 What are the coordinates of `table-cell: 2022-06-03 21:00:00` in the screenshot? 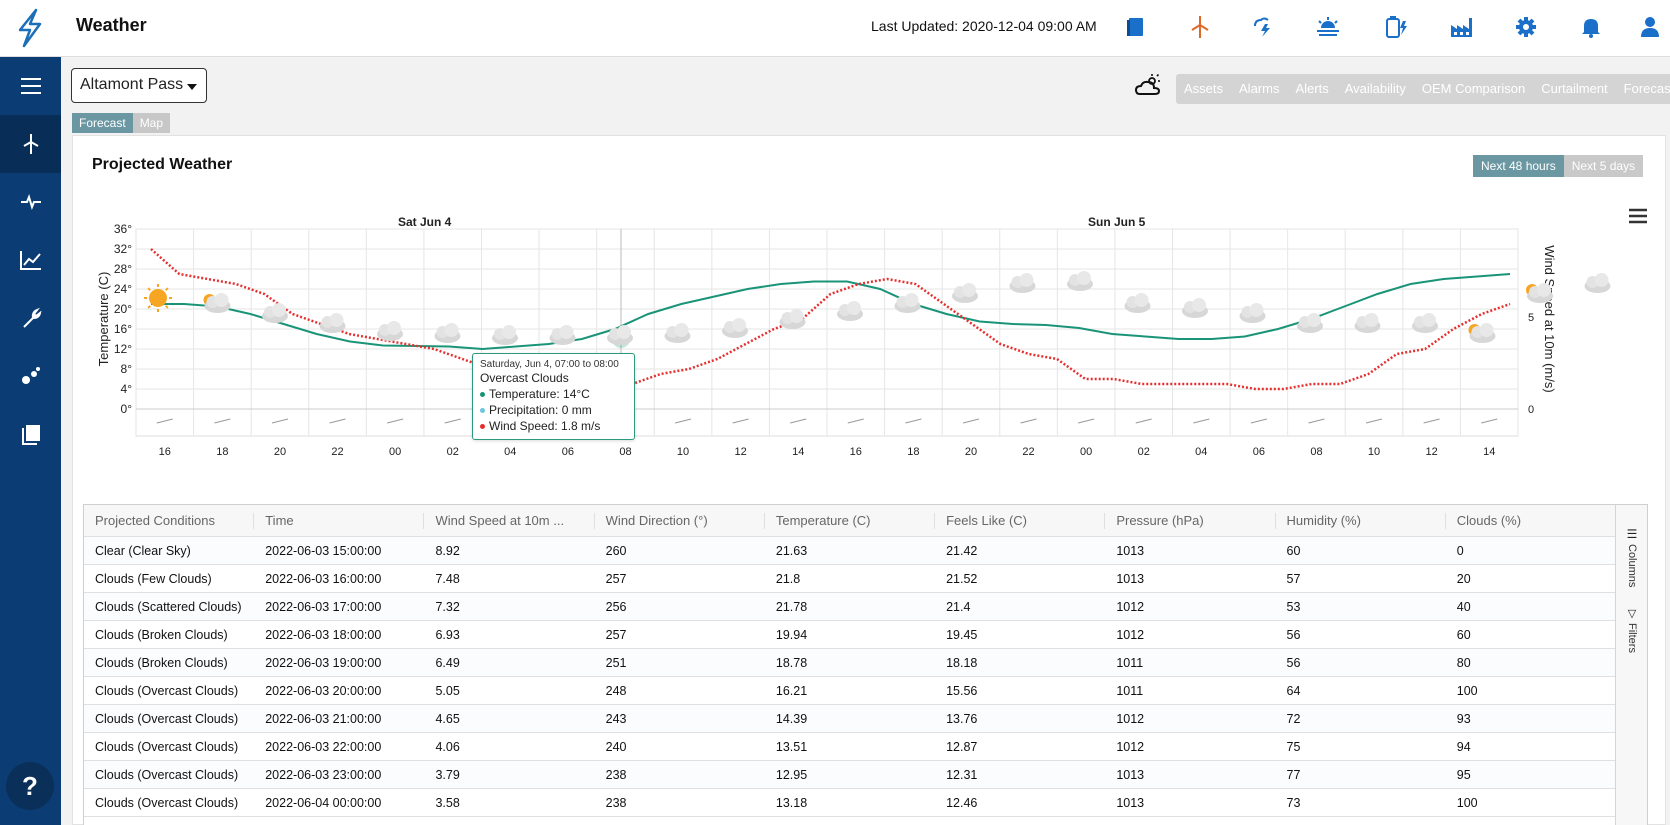 It's located at (323, 718).